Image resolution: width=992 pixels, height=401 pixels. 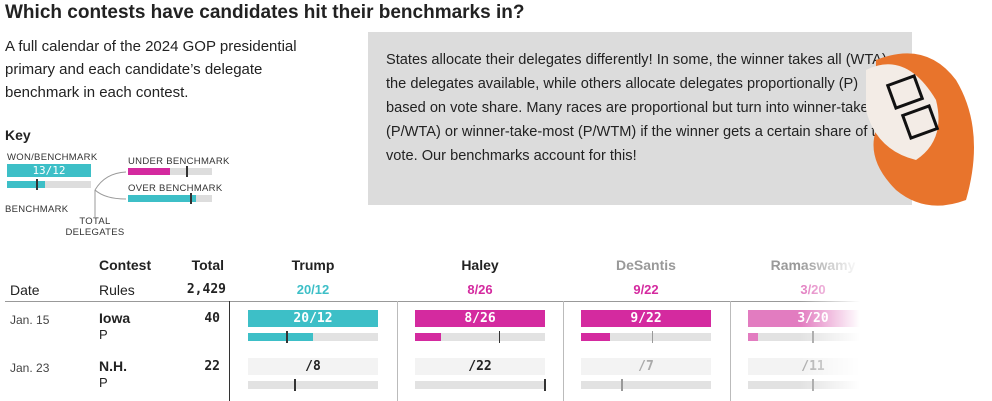 I want to click on result-label: /7, so click(x=646, y=366).